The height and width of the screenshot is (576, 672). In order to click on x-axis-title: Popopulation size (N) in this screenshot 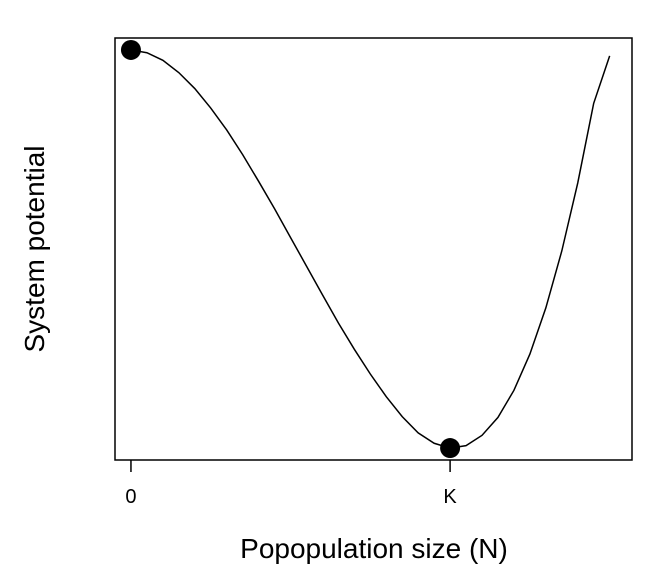, I will do `click(374, 548)`.